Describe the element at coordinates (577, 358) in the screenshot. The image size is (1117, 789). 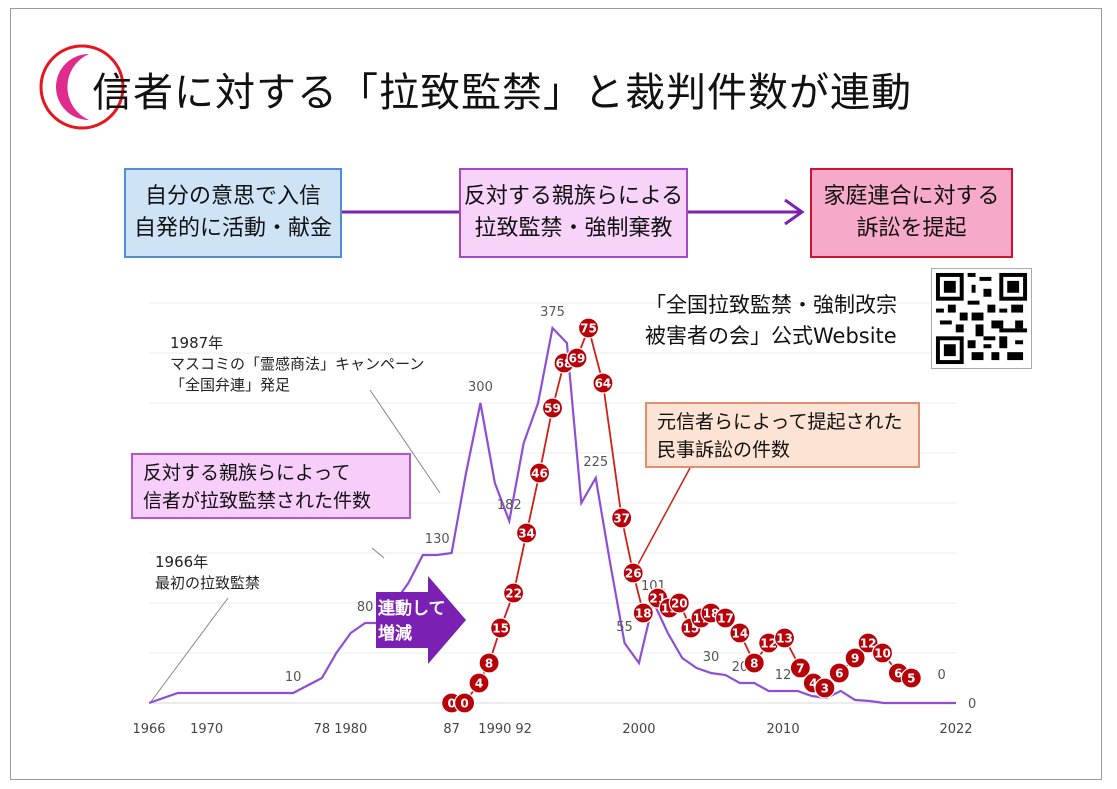
I see `lawsuit-marker: 69` at that location.